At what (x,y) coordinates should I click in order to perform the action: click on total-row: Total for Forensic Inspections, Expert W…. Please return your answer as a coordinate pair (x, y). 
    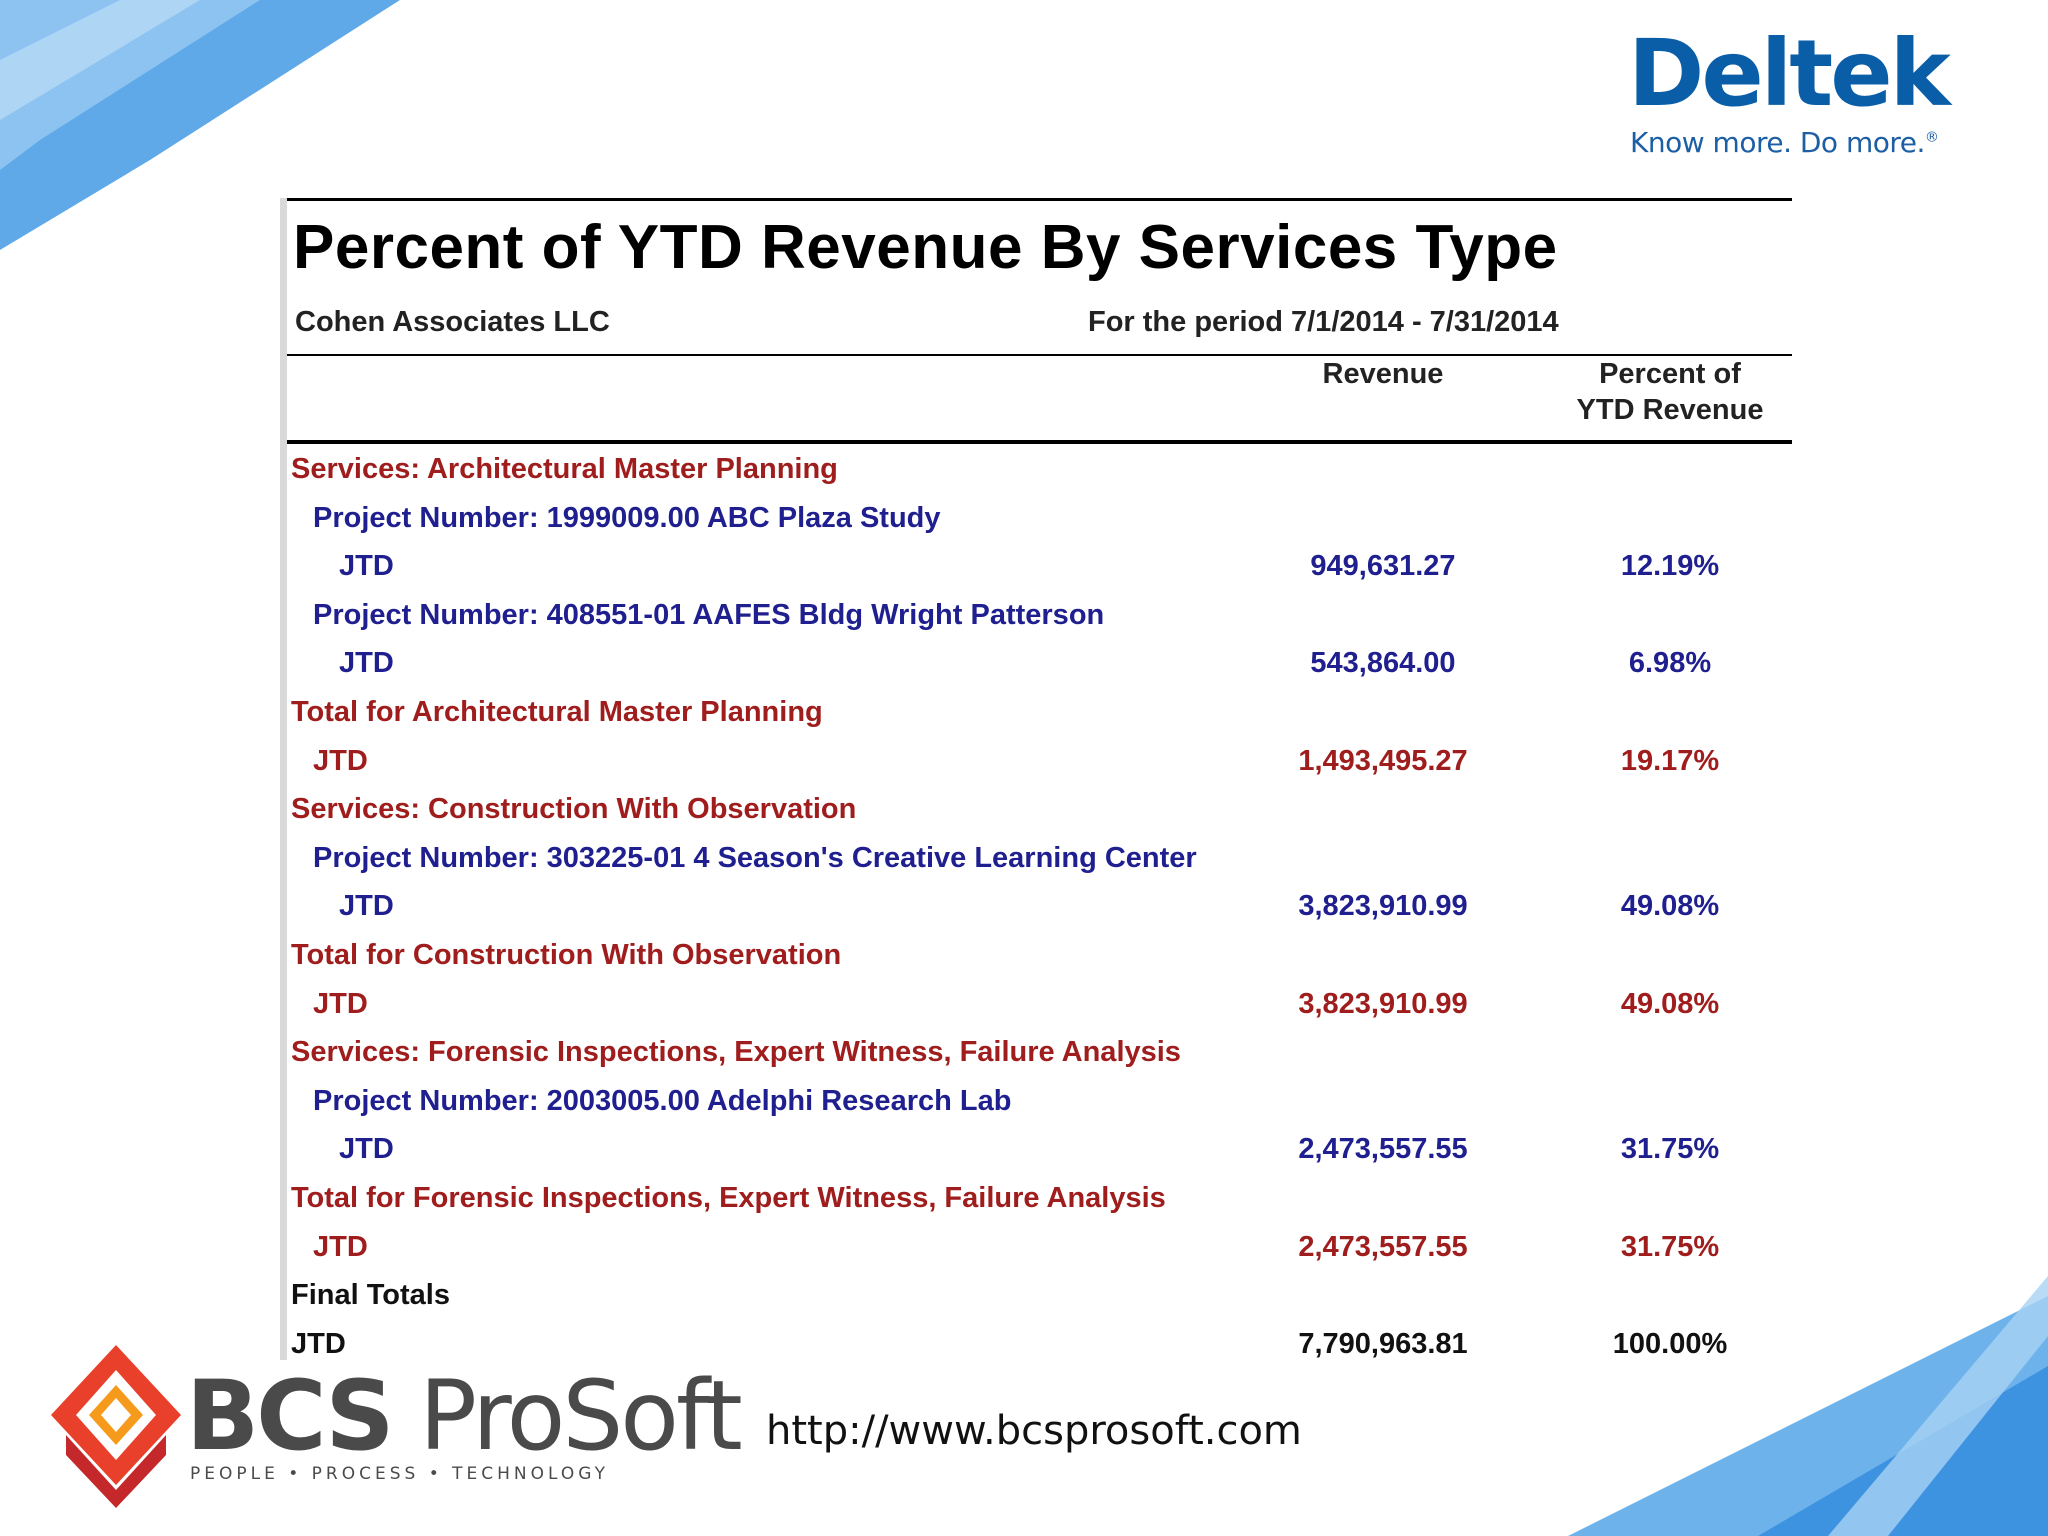
    Looking at the image, I should click on (1039, 1198).